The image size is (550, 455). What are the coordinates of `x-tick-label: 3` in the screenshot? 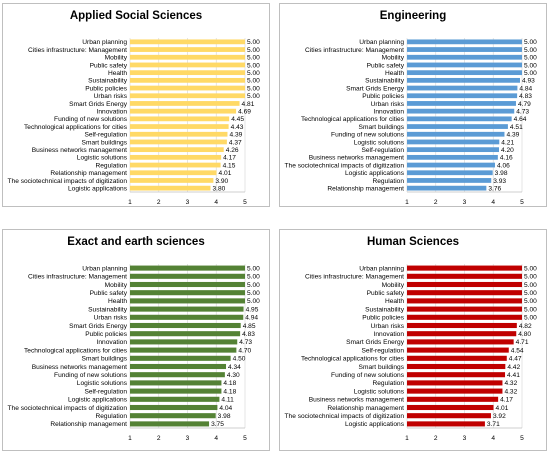 It's located at (465, 438).